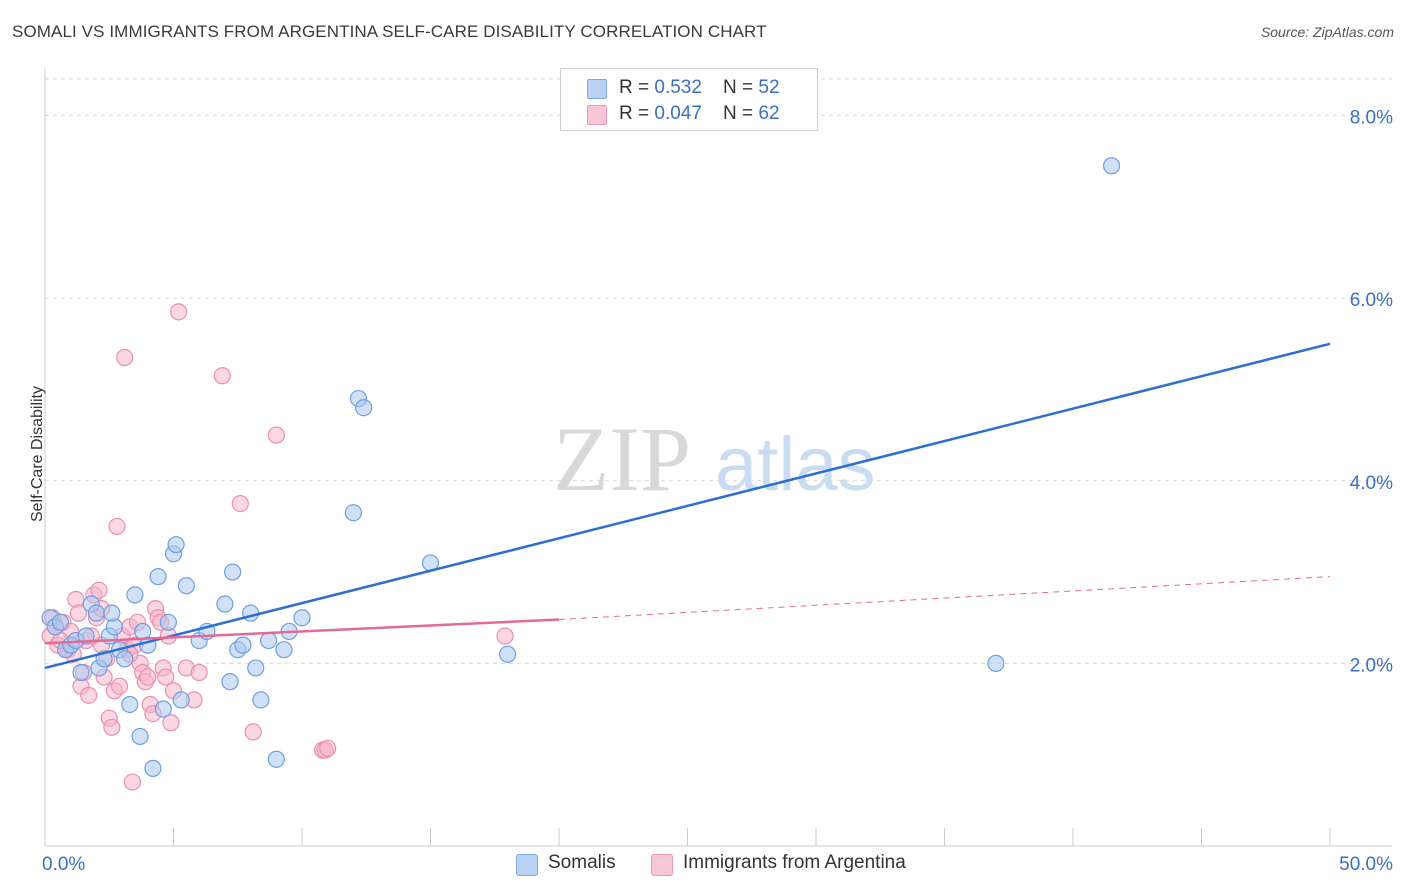  Describe the element at coordinates (678, 113) in the screenshot. I see `r-value: 0.047` at that location.